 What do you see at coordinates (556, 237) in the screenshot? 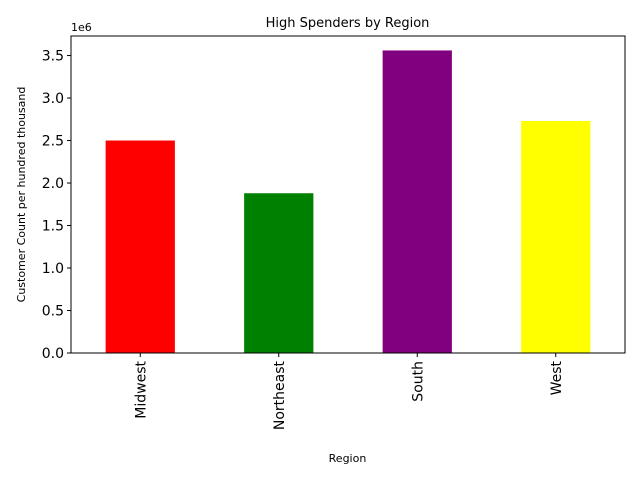
I see `bar-west` at bounding box center [556, 237].